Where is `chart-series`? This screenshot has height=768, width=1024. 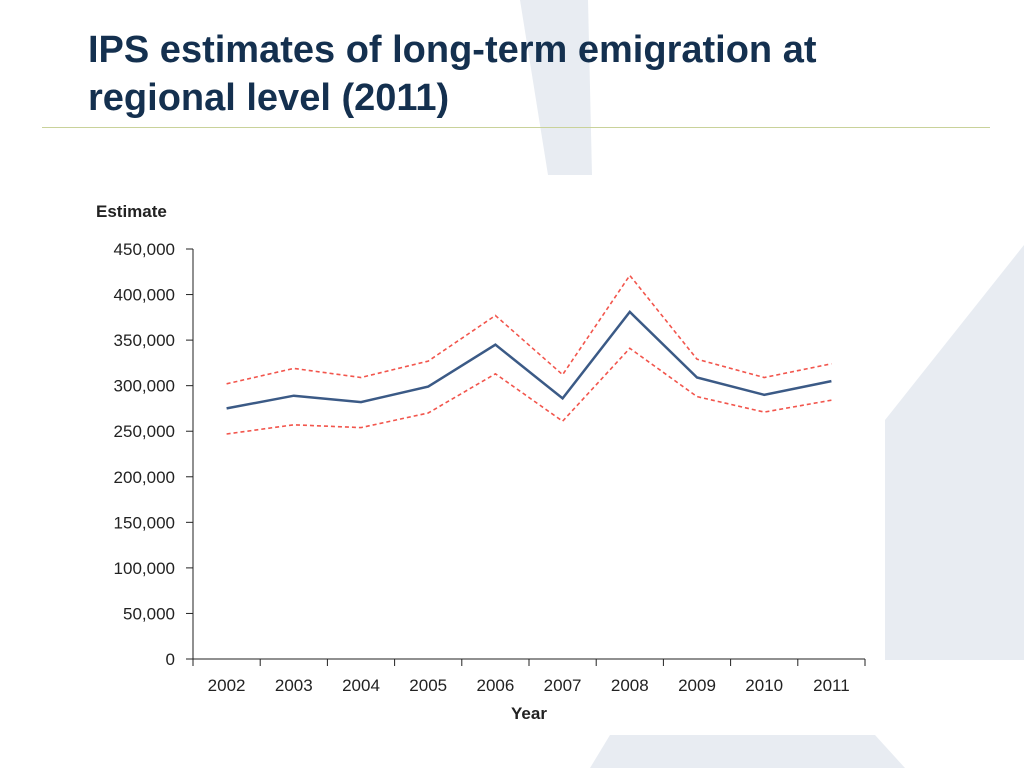 chart-series is located at coordinates (529, 354).